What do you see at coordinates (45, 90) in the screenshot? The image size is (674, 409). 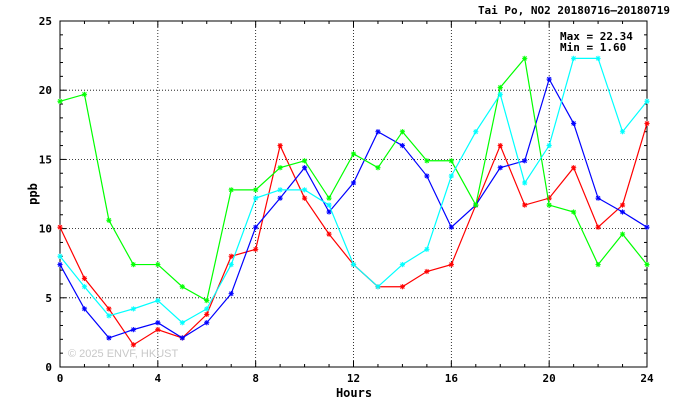 I see `y-tick-label: 20` at bounding box center [45, 90].